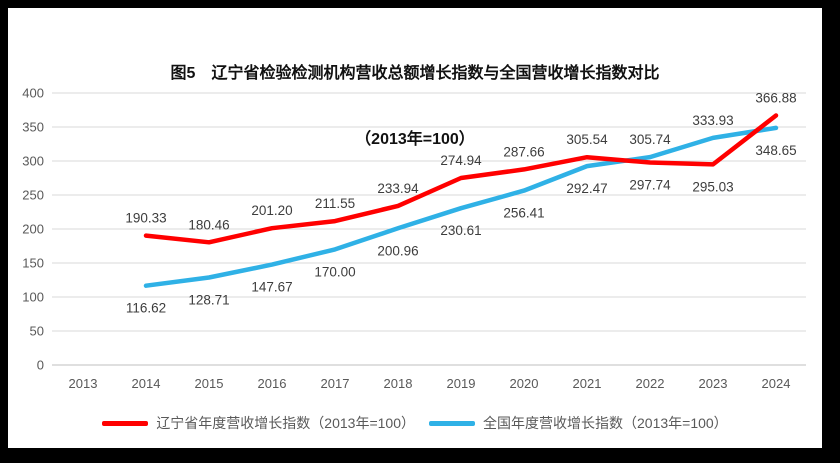 The height and width of the screenshot is (463, 840). What do you see at coordinates (587, 383) in the screenshot?
I see `x-axis-tick-label: 2021` at bounding box center [587, 383].